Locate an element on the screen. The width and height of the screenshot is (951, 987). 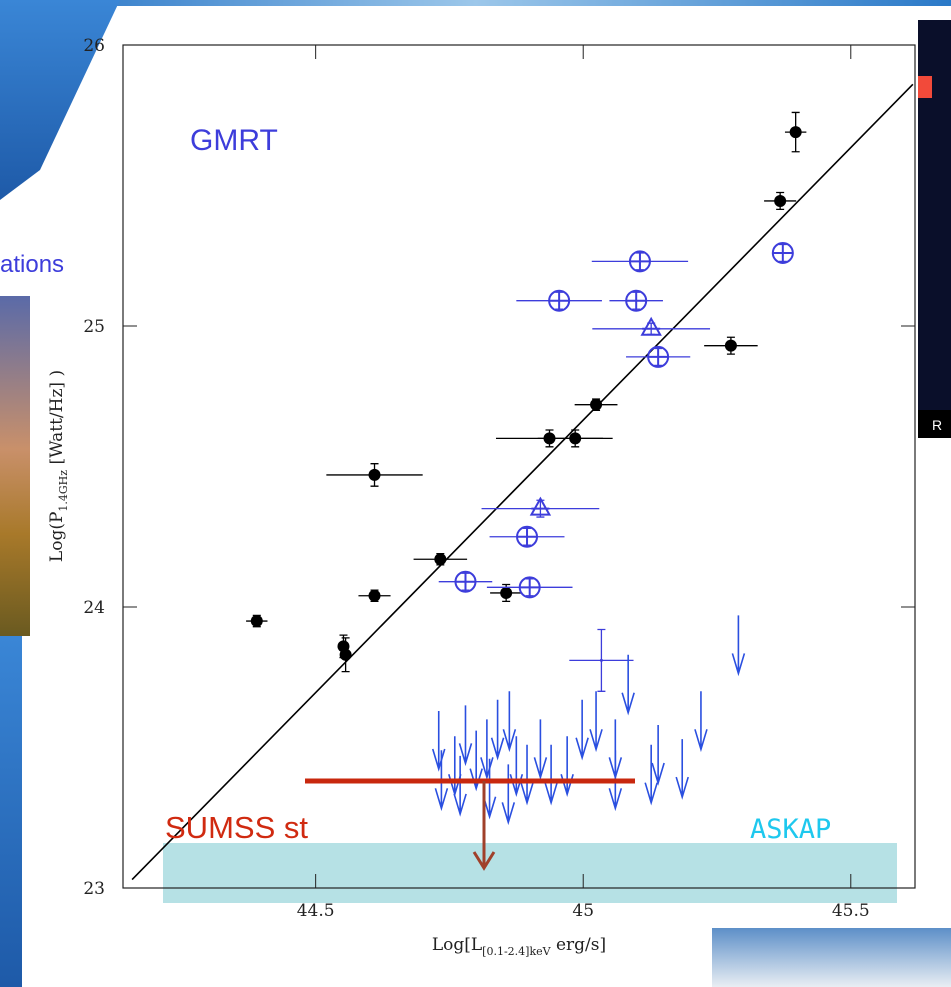
y-tick-label: 25 is located at coordinates (94, 327).